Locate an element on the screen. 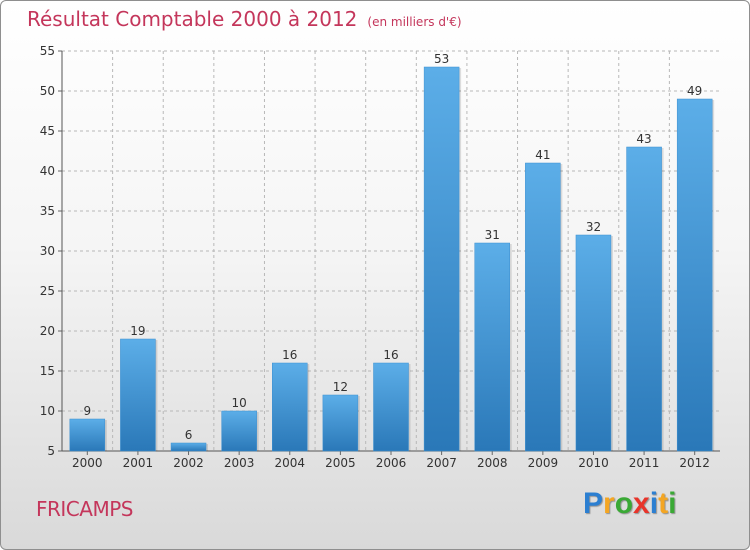 The image size is (750, 550). bar-2001 is located at coordinates (138, 395).